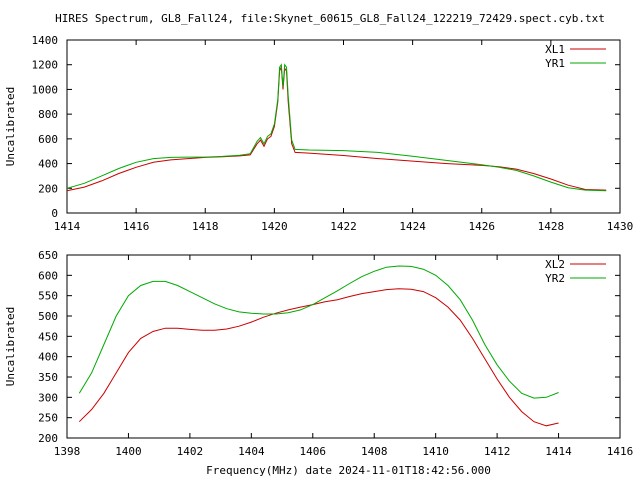 The image size is (640, 480). What do you see at coordinates (555, 63) in the screenshot?
I see `legend-label-yr1: YR1` at bounding box center [555, 63].